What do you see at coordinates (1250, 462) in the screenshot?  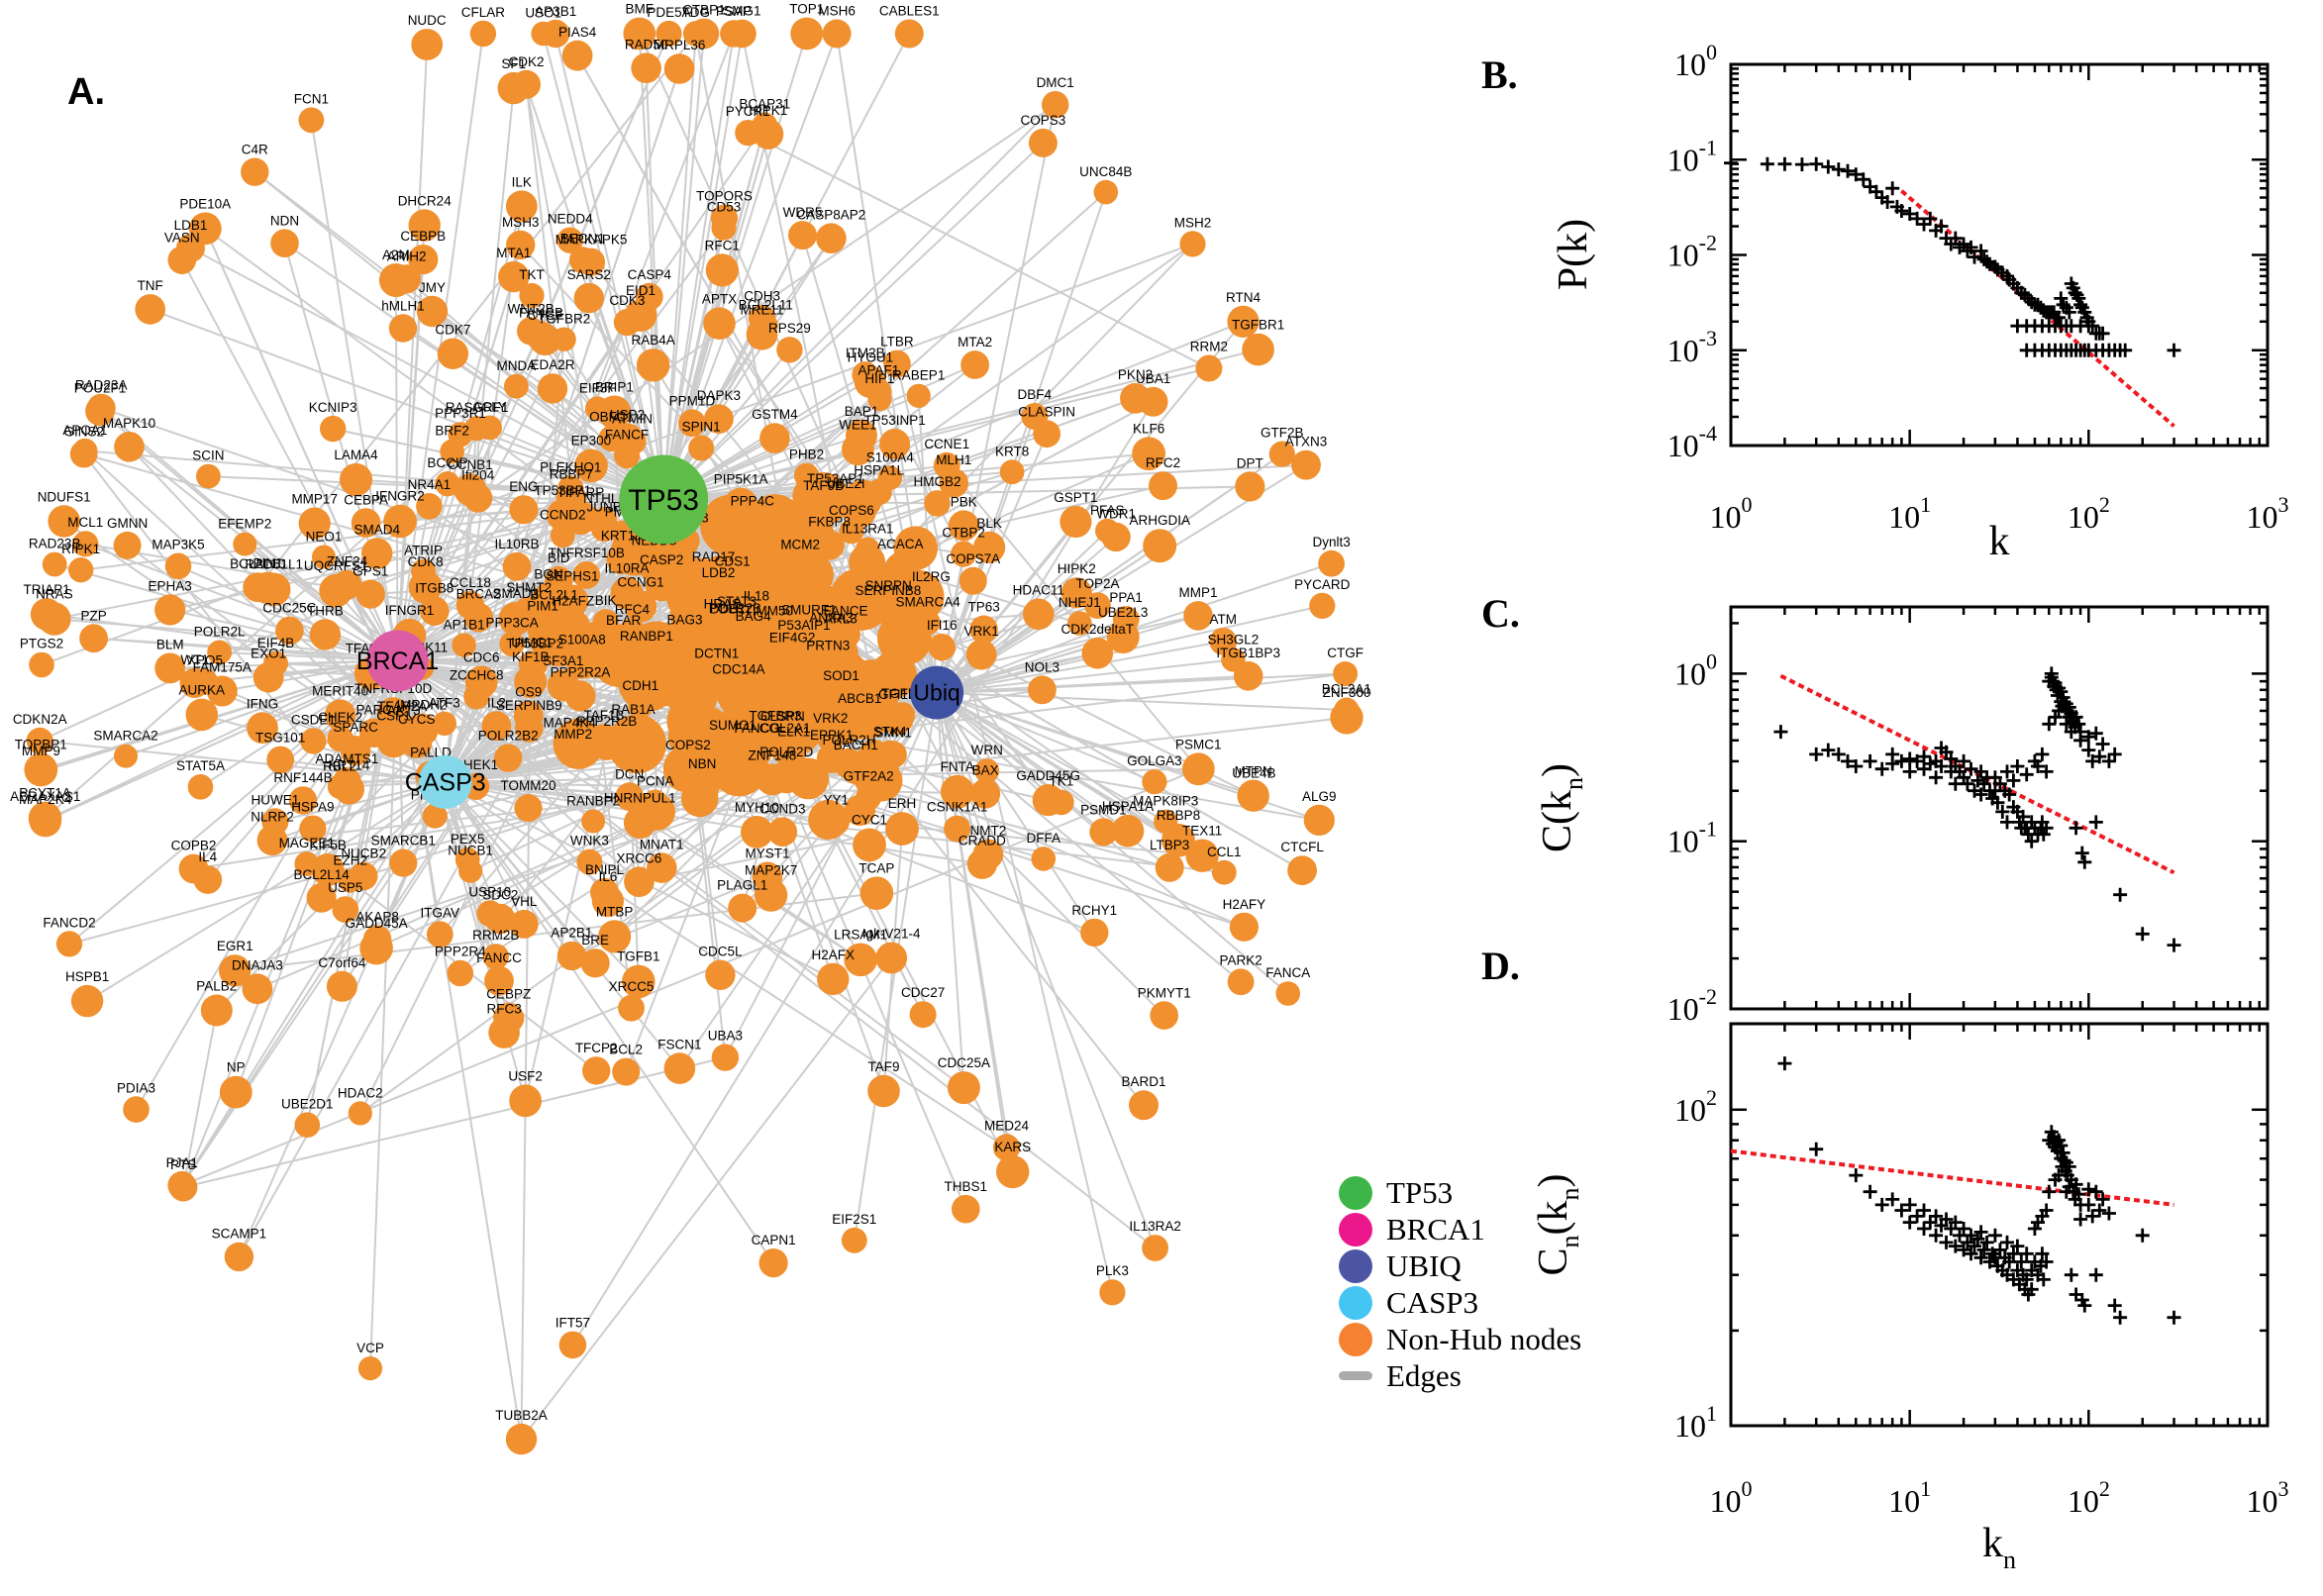 I see `gene-label: DPT` at bounding box center [1250, 462].